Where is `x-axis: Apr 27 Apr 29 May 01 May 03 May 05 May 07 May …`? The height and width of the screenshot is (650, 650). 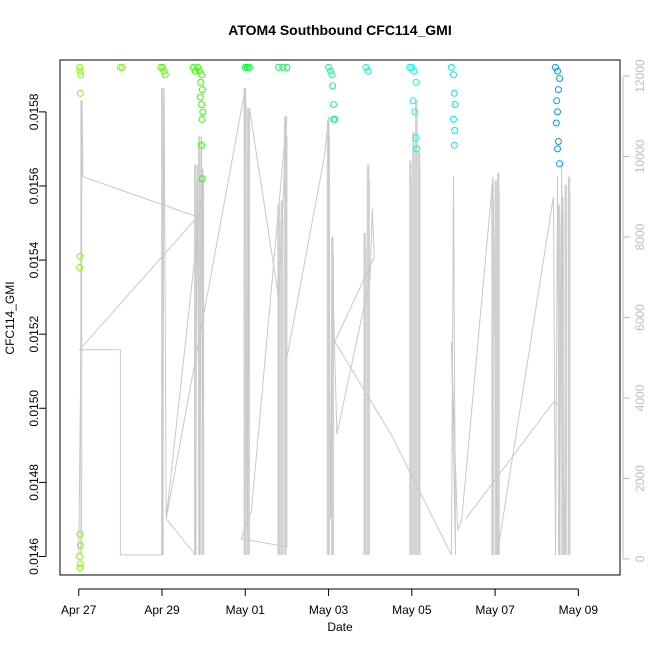
x-axis: Apr 27 Apr 29 May 01 May 03 May 05 May 07 May … is located at coordinates (330, 602).